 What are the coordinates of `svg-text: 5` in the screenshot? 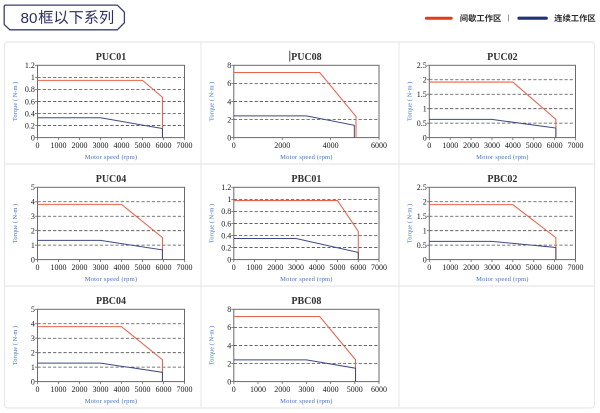 It's located at (33, 309).